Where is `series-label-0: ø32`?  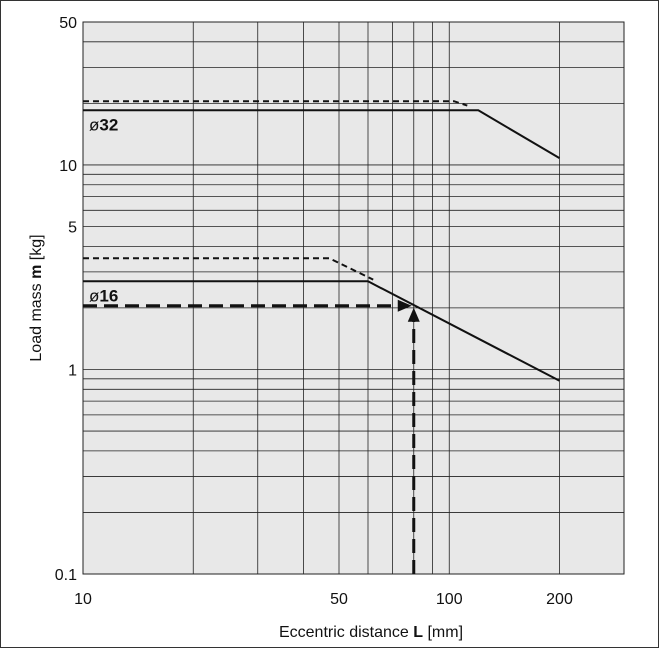
series-label-0: ø32 is located at coordinates (103, 124).